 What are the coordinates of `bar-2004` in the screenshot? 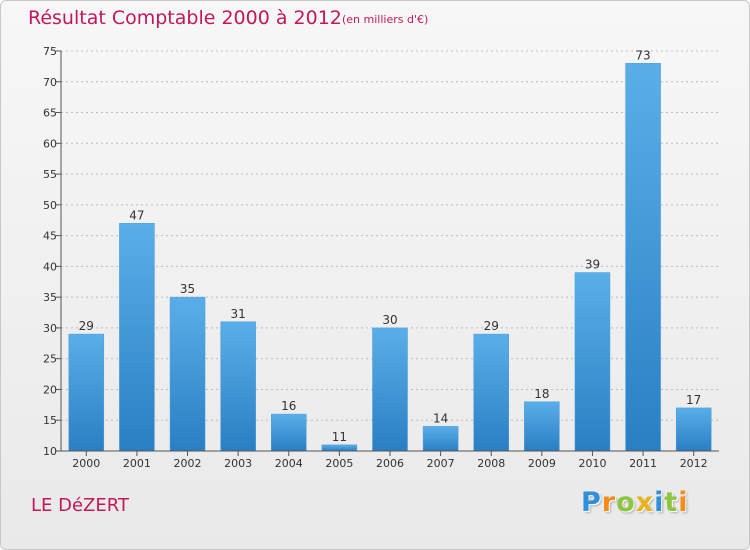 It's located at (289, 432).